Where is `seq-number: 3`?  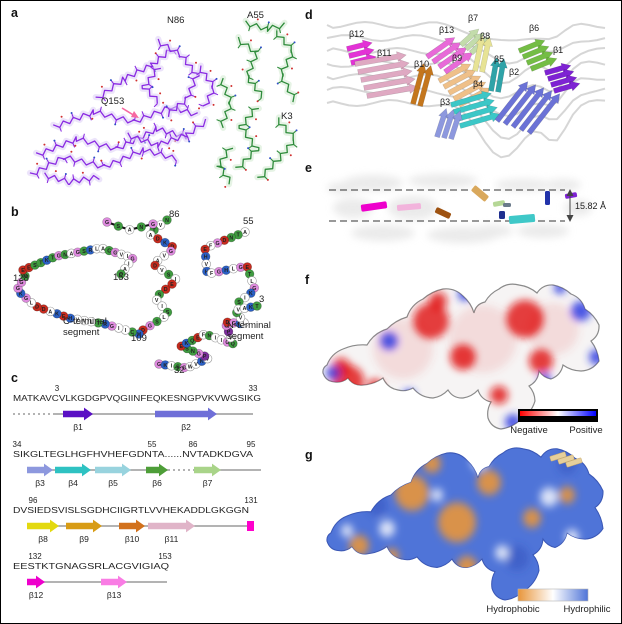
seq-number: 3 is located at coordinates (57, 388).